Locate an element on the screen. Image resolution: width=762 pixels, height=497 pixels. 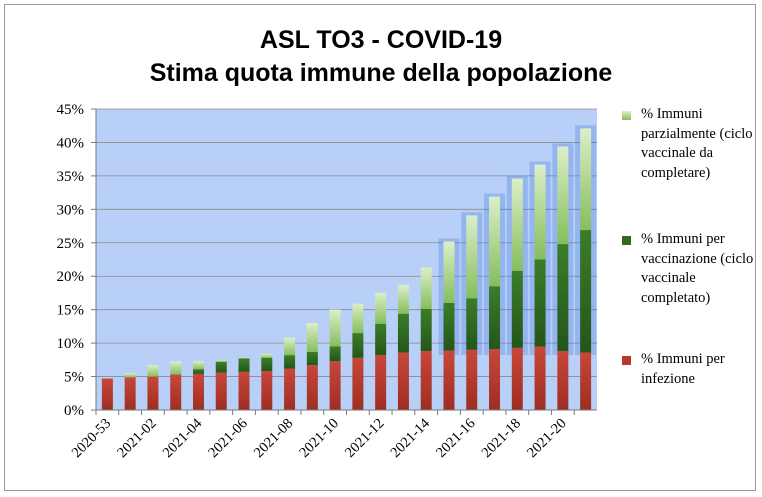
legend-swatch-vaccination is located at coordinates (626, 240).